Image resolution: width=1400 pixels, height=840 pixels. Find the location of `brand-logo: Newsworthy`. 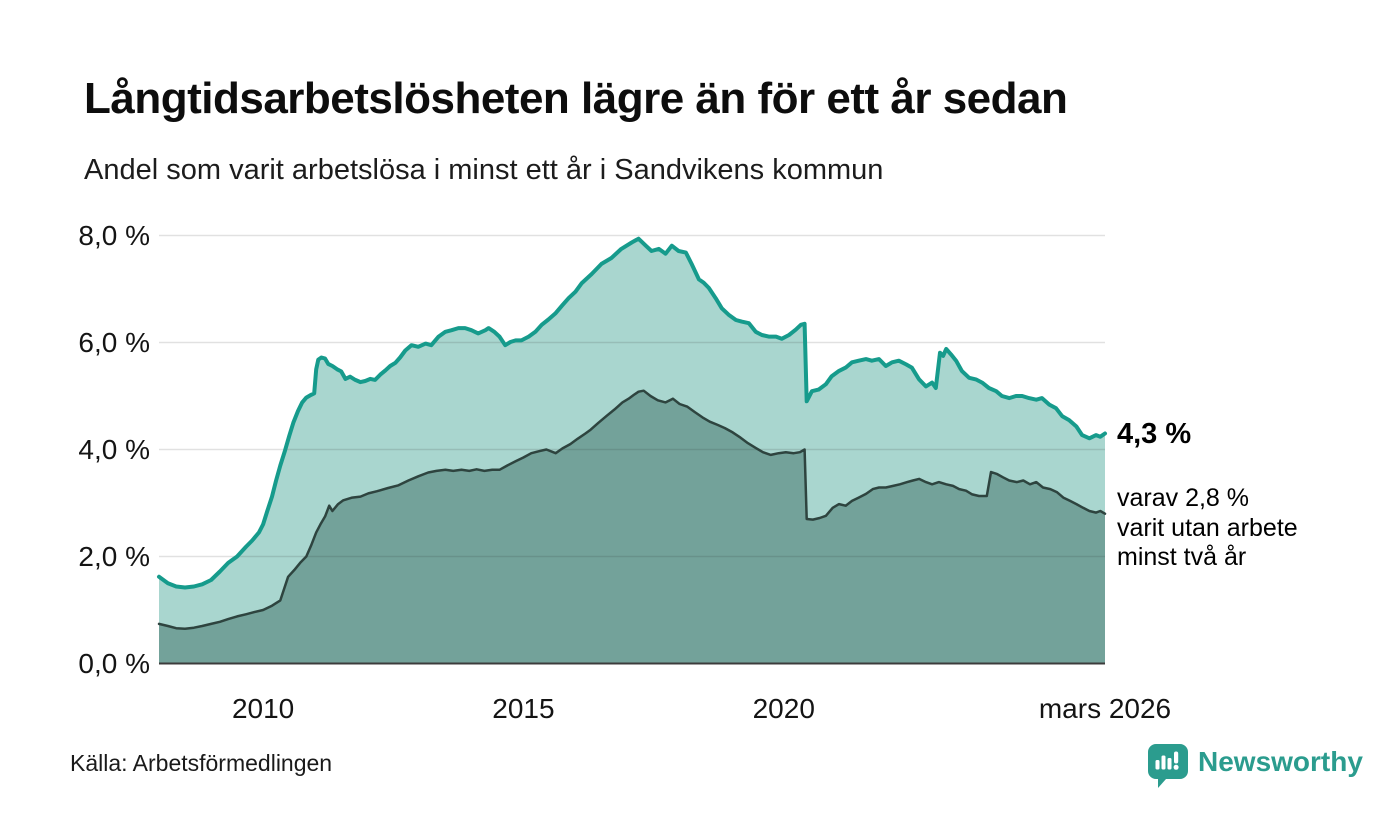

brand-logo: Newsworthy is located at coordinates (1254, 766).